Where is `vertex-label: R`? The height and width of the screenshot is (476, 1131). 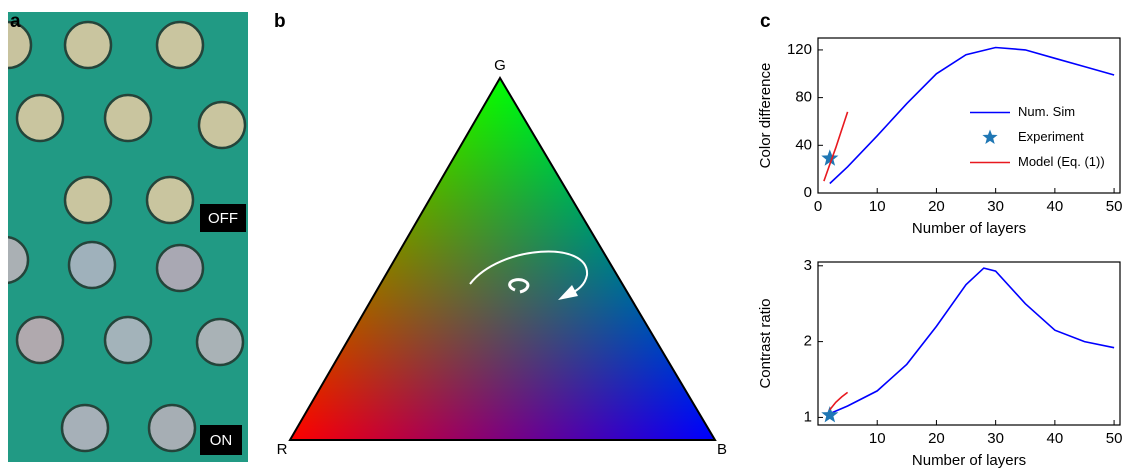
vertex-label: R is located at coordinates (282, 449).